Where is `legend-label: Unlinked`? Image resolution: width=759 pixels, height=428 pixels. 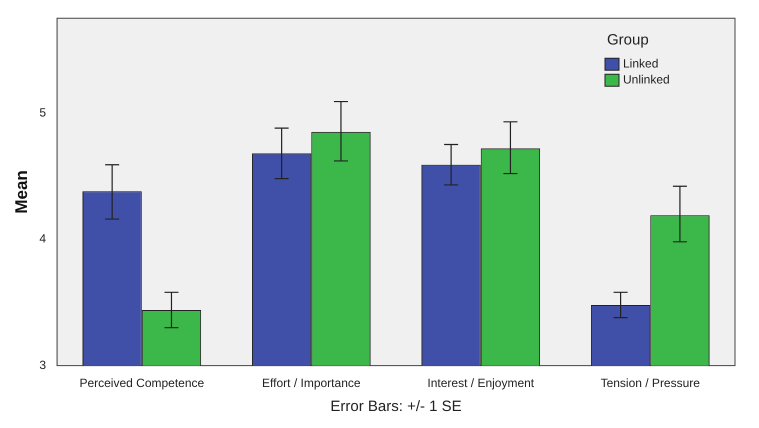
legend-label: Unlinked is located at coordinates (646, 79).